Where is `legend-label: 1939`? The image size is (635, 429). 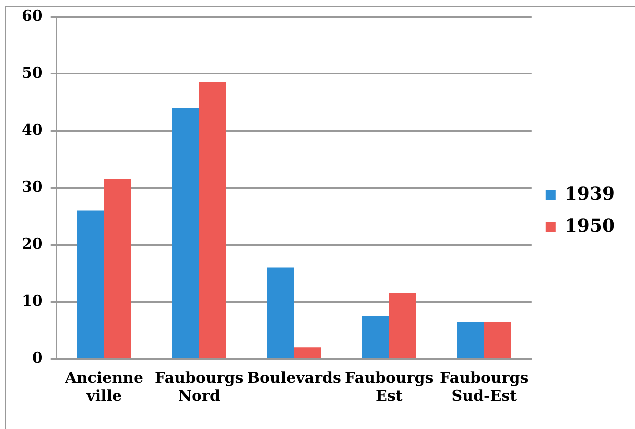 legend-label: 1939 is located at coordinates (590, 195).